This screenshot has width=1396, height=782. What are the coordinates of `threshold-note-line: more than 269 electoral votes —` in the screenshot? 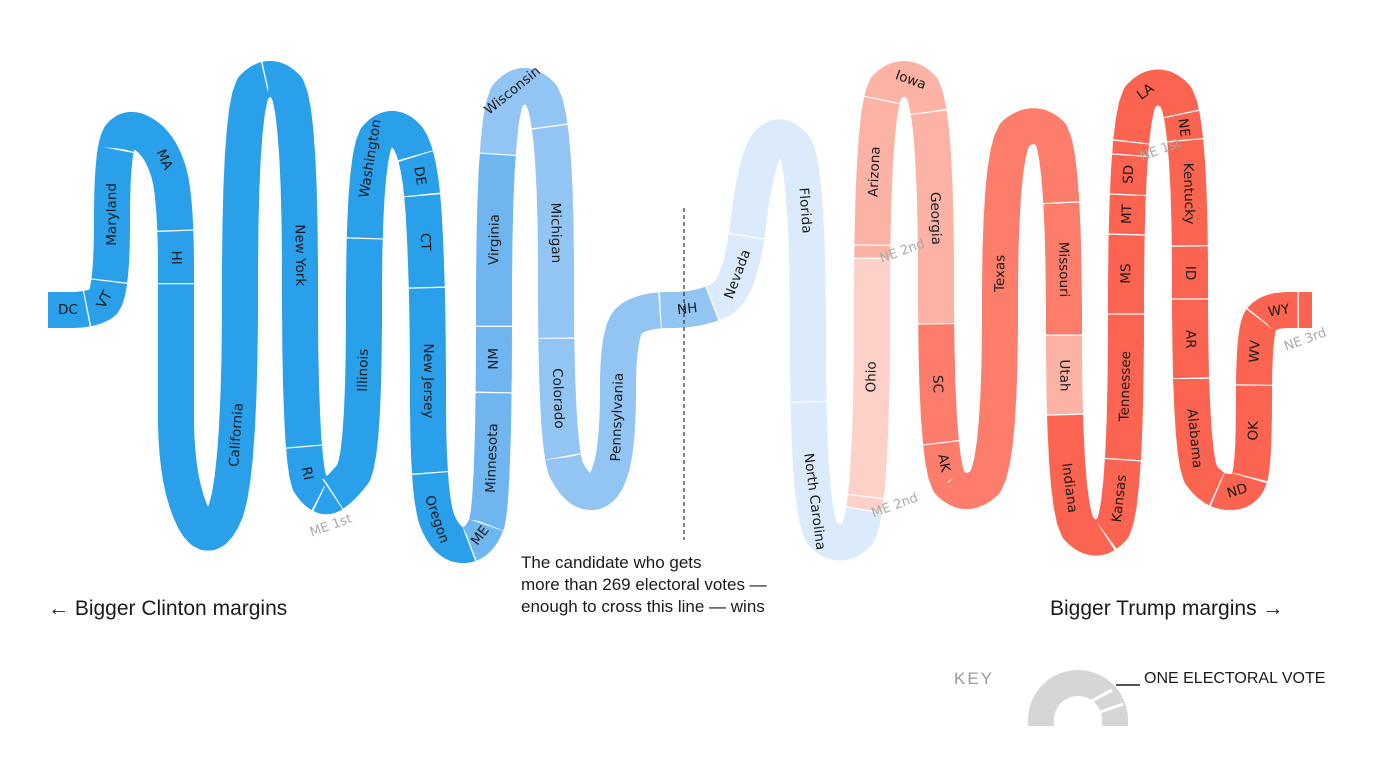 It's located at (644, 584).